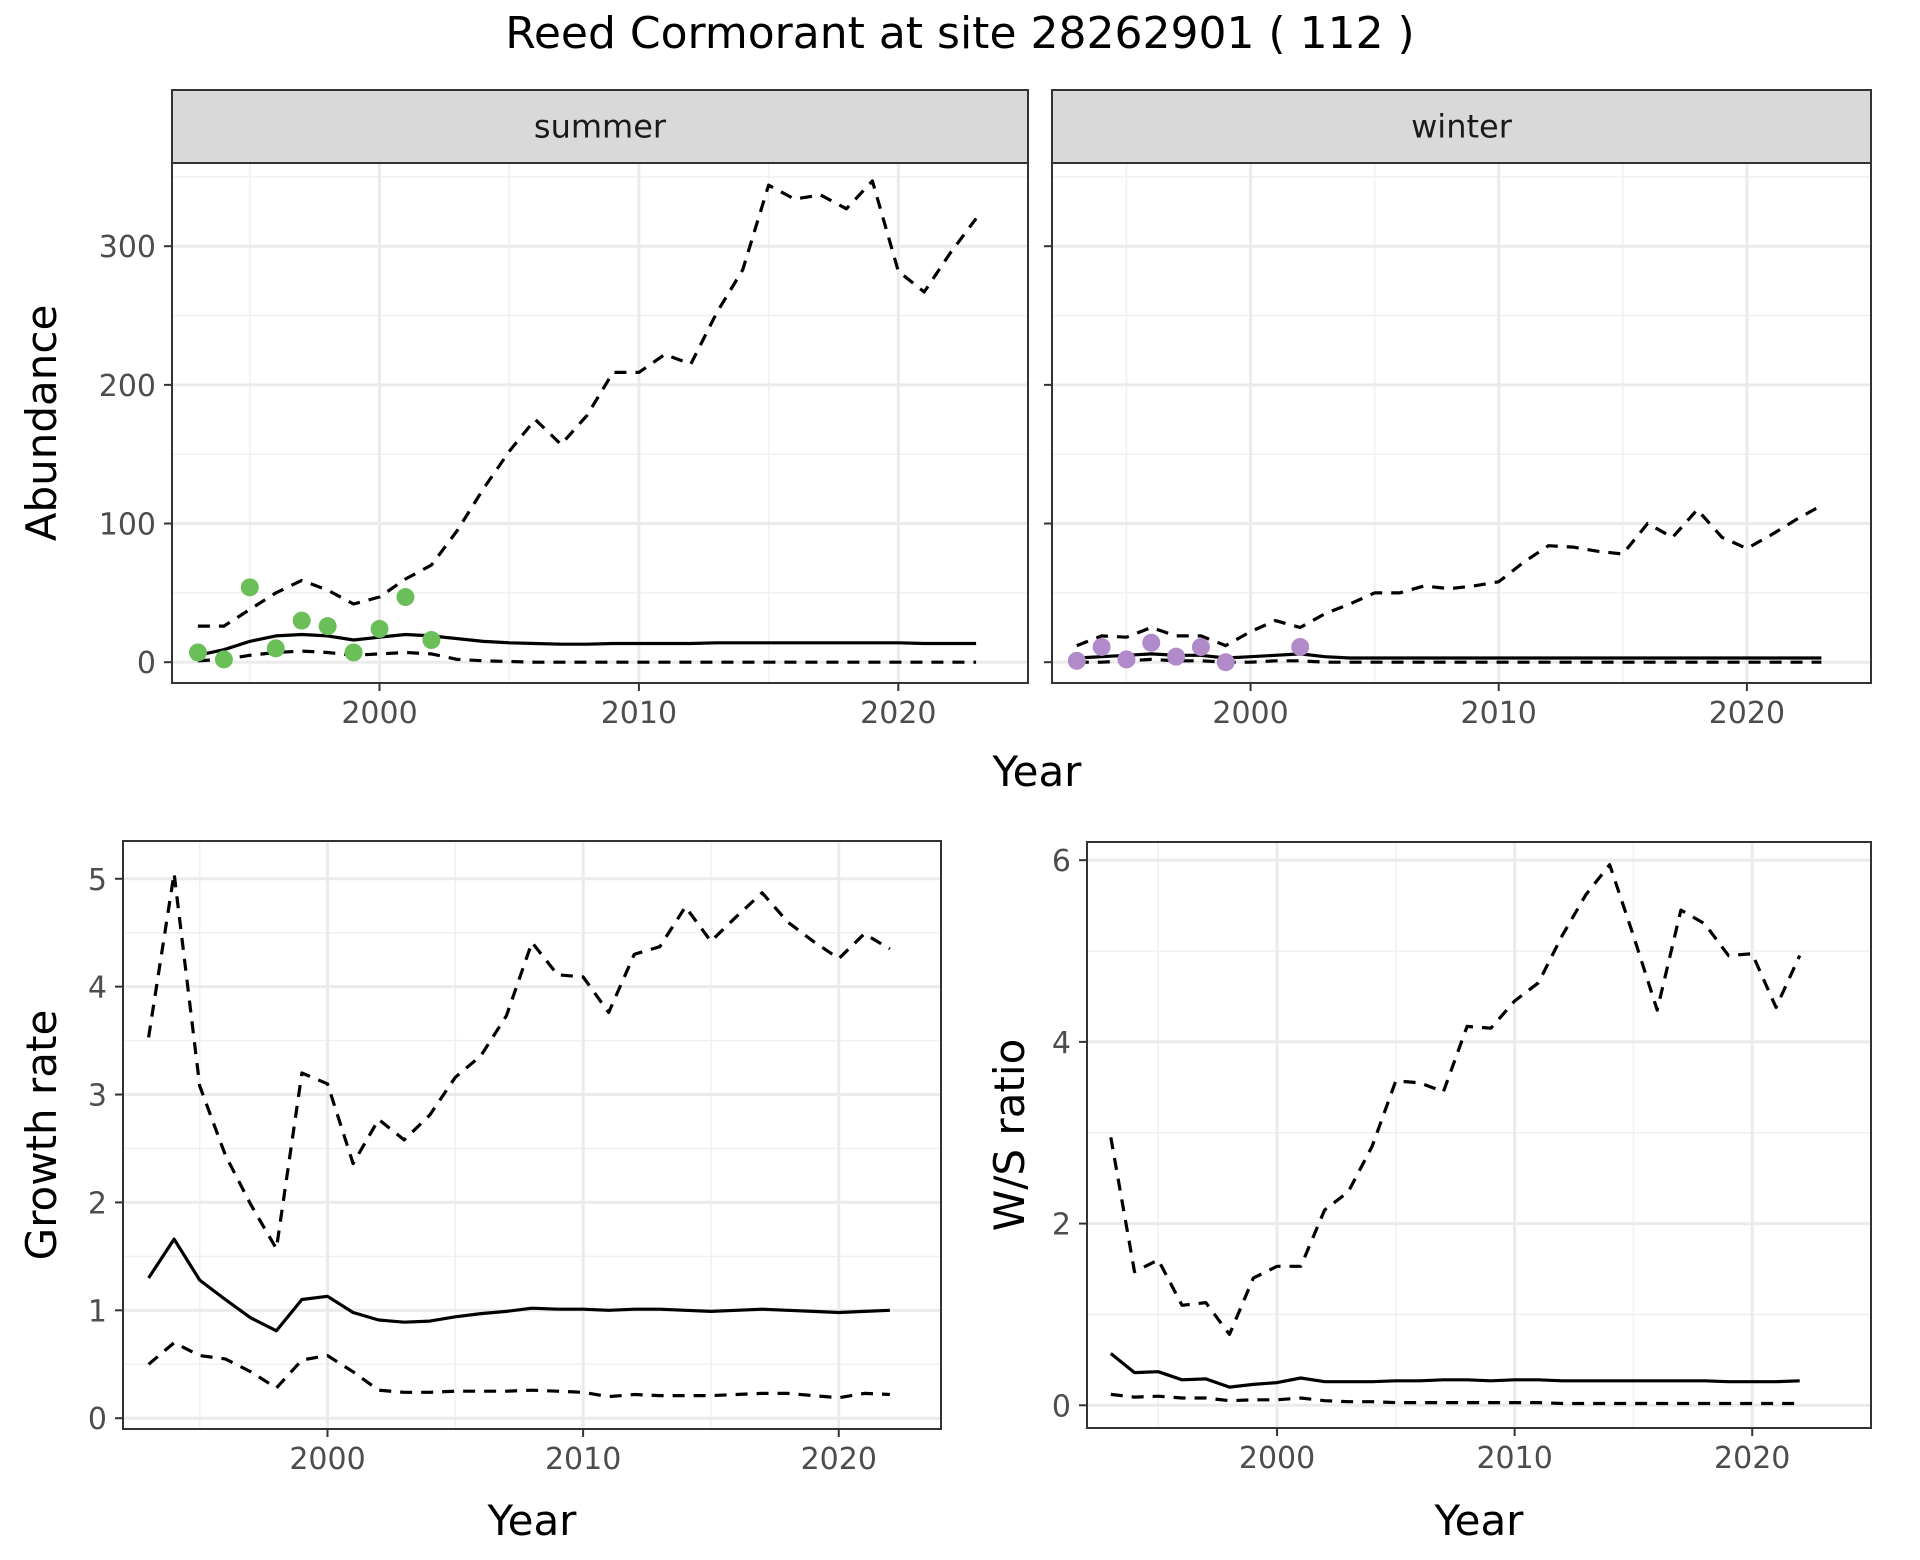 The image size is (1920, 1560). I want to click on figure-title: Reed Cormorant at site 28262901 ( 112 ), so click(959, 33).